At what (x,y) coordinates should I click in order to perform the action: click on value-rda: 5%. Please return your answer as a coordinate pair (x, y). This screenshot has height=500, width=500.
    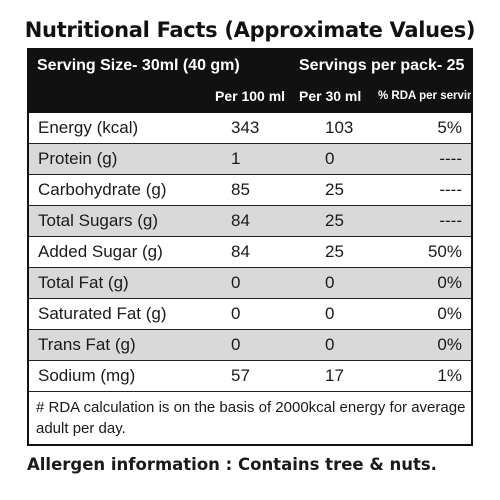
    Looking at the image, I should click on (449, 127).